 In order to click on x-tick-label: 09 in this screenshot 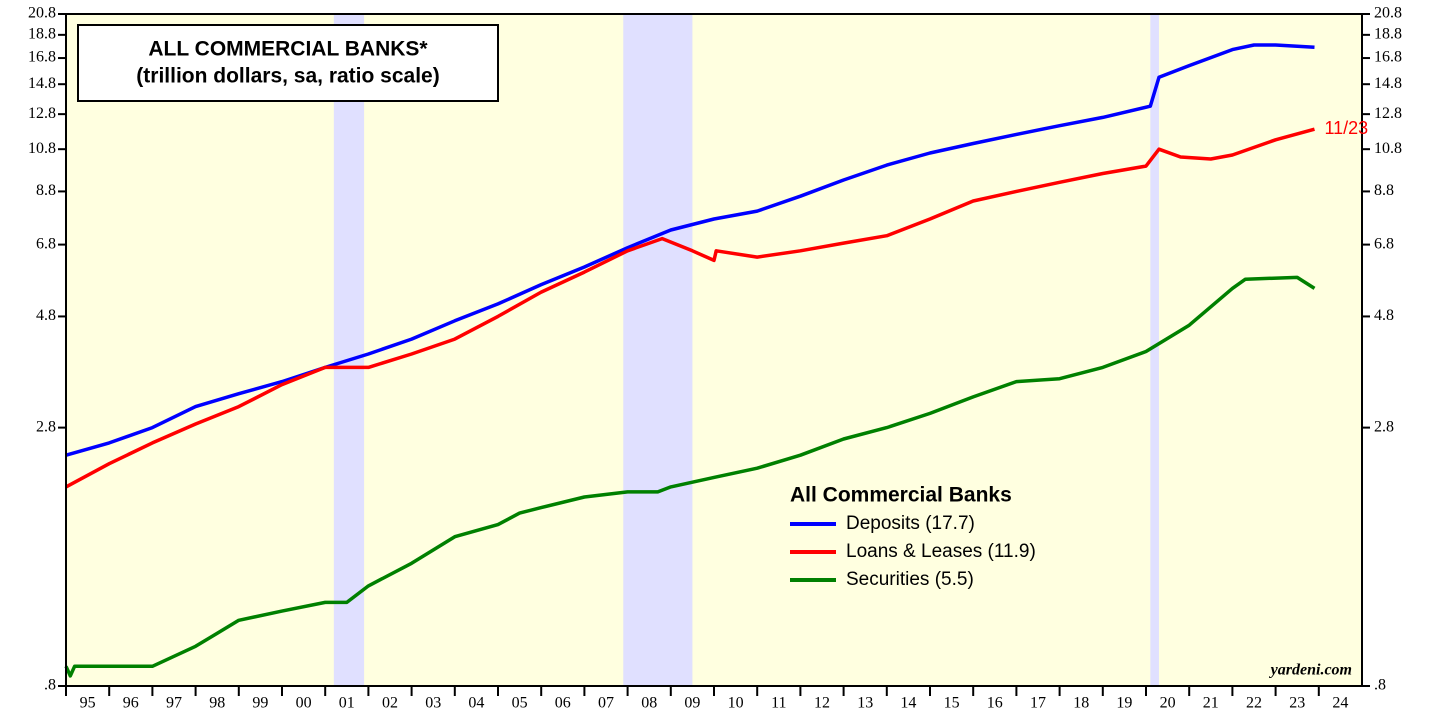, I will do `click(692, 703)`.